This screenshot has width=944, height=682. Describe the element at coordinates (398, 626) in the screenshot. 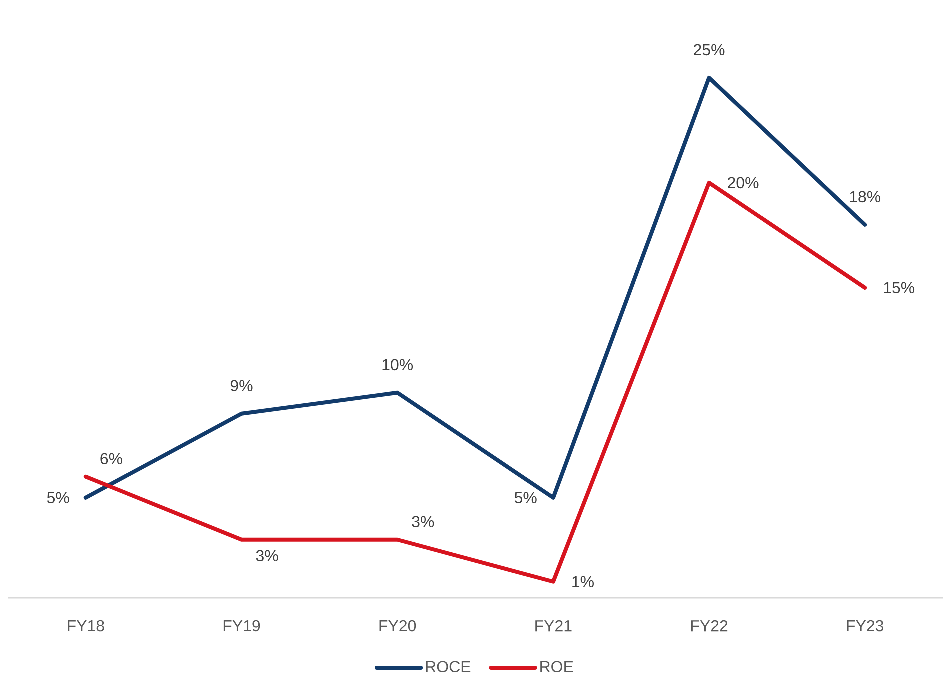

I see `x-tick-label: FY20` at that location.